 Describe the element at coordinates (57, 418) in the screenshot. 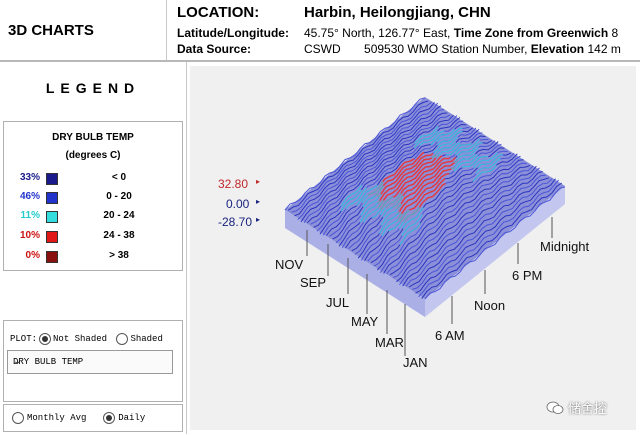

I see `monthly-label: Monthly Avg` at that location.